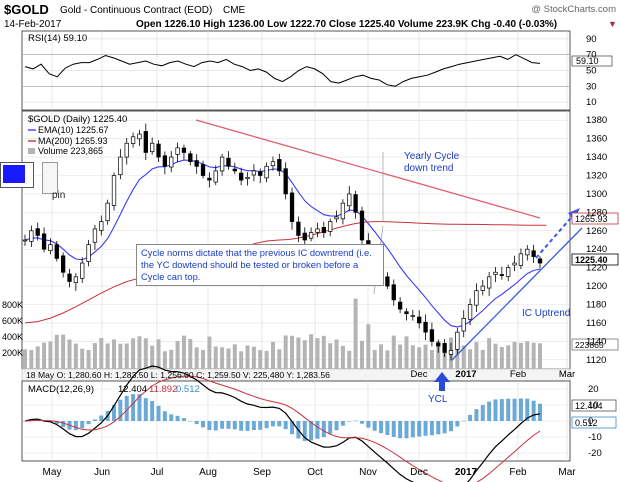 Image resolution: width=620 pixels, height=482 pixels. I want to click on ic-uptrend-line, so click(517, 294).